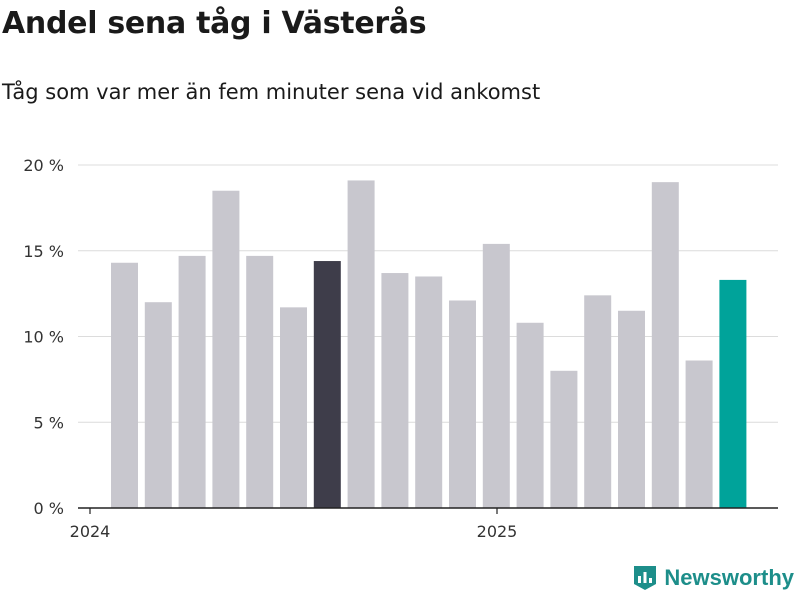 The width and height of the screenshot is (800, 600). What do you see at coordinates (49, 422) in the screenshot?
I see `y-tick-label: 5 %` at bounding box center [49, 422].